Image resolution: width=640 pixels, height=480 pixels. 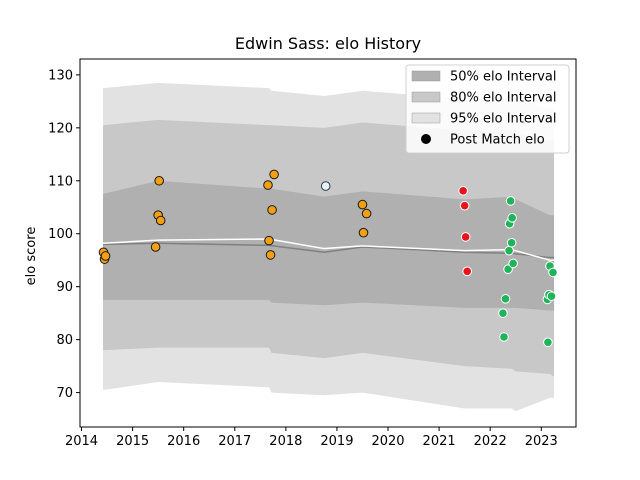 I want to click on legend-label: Post Match elo, so click(x=497, y=140).